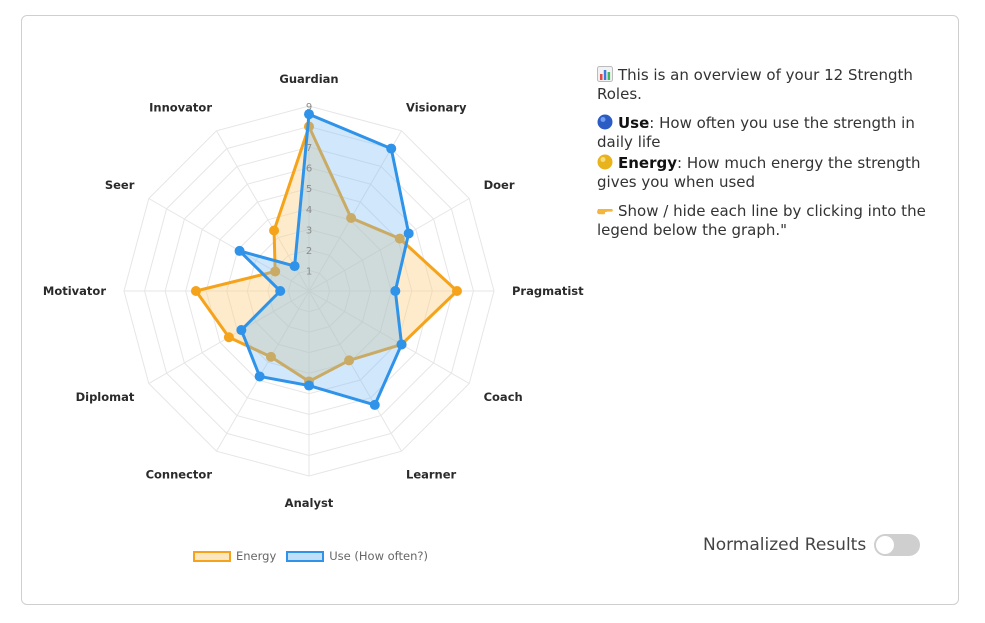 This screenshot has width=985, height=623. I want to click on use-point-doer, so click(408, 233).